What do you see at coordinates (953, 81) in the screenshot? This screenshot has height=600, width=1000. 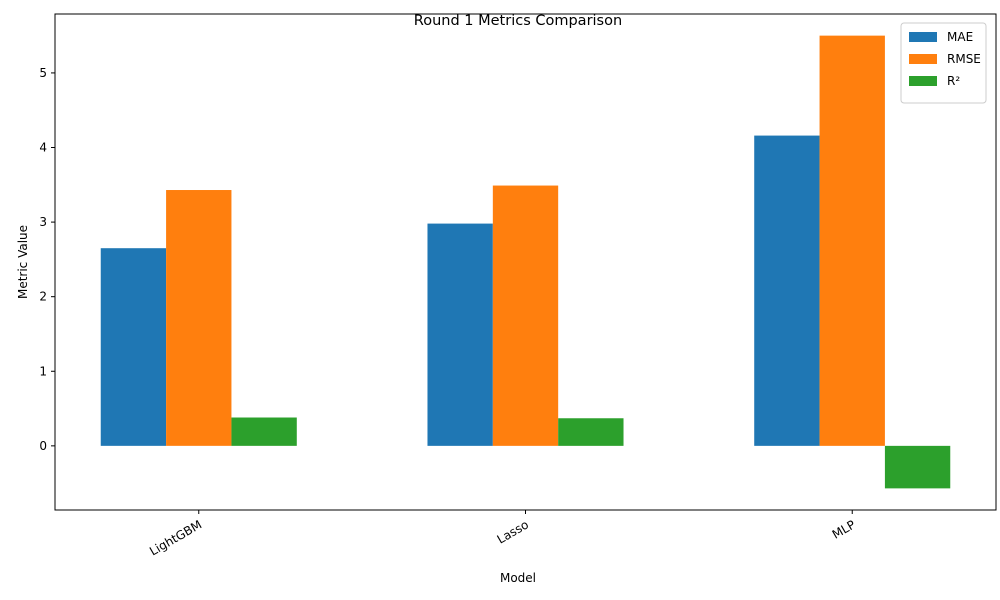 I see `legend-label-r2: R²` at bounding box center [953, 81].